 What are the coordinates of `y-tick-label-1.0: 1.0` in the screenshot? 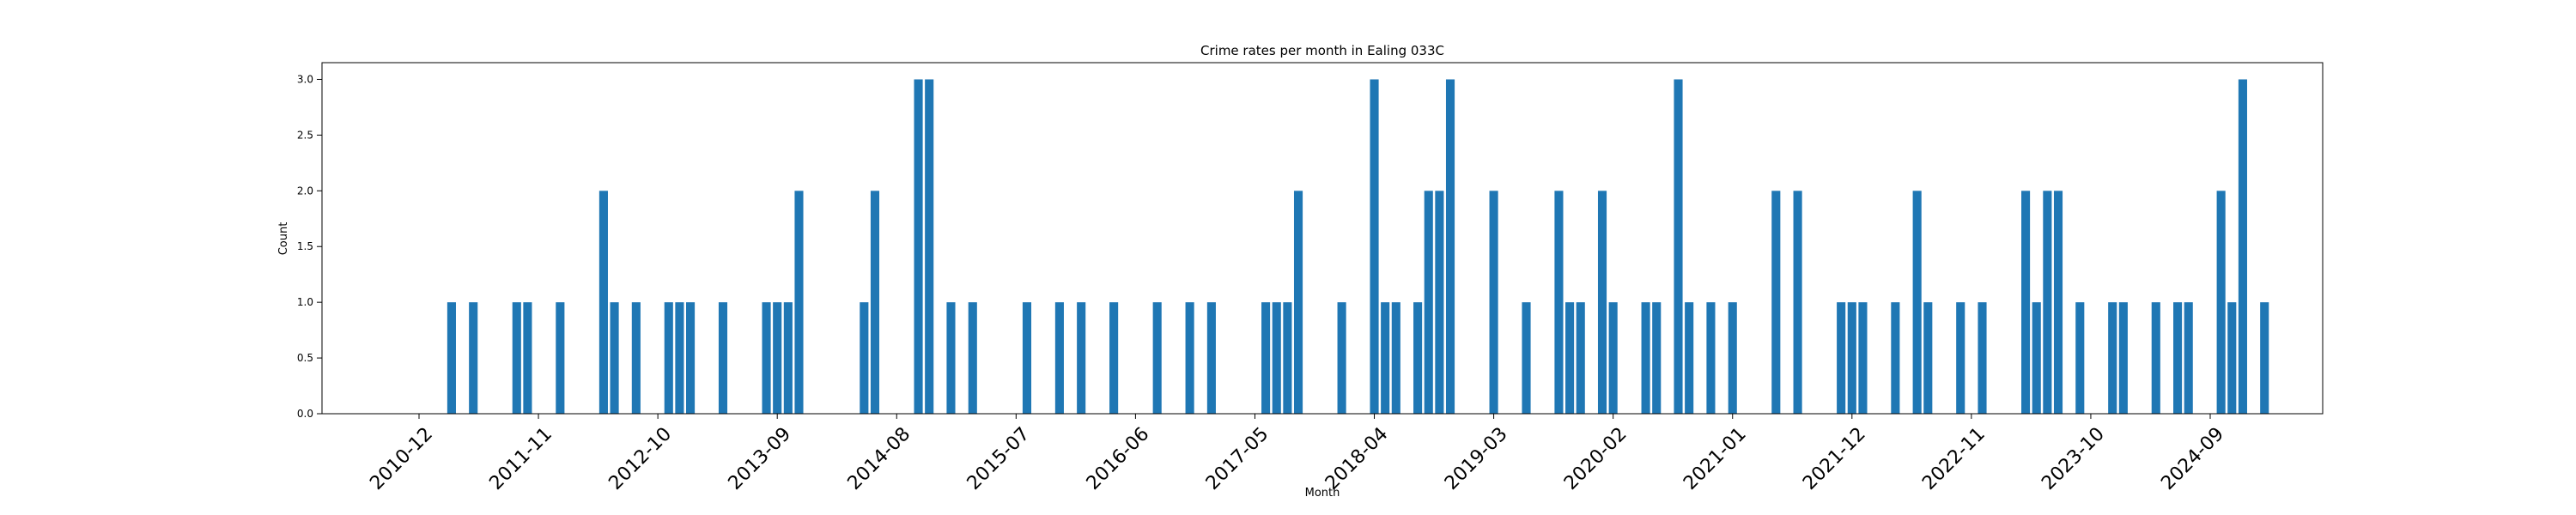 It's located at (305, 302).